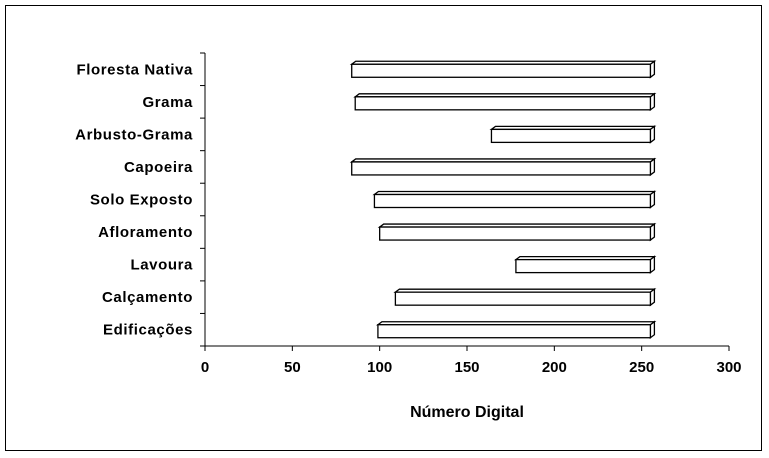 This screenshot has width=769, height=458. I want to click on x-ticks-group: 0 50 100 150 200 250 300, so click(471, 361).